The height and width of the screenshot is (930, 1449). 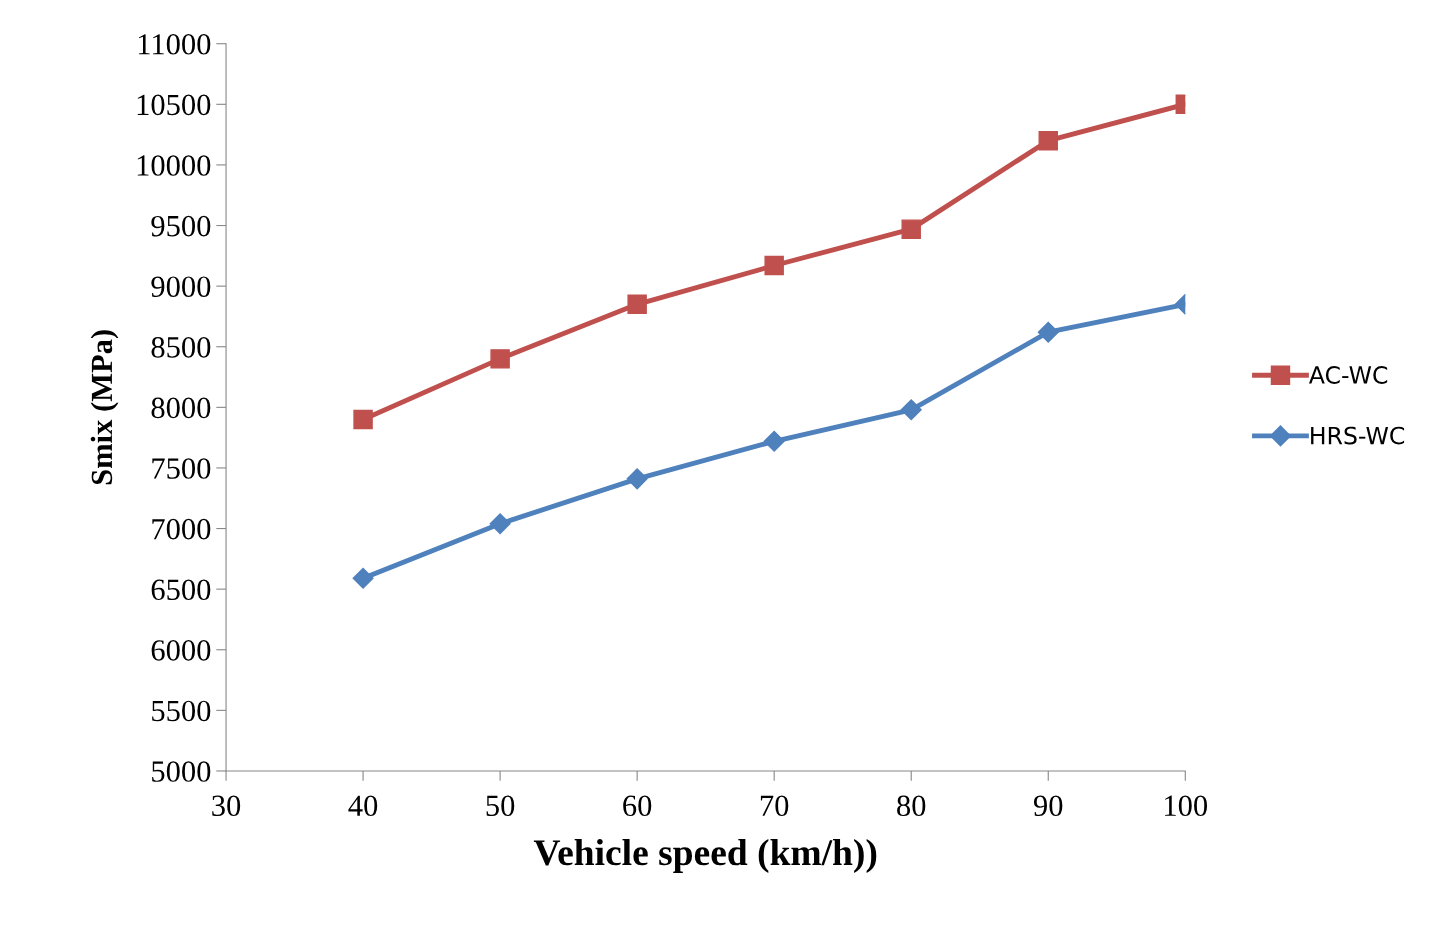 I want to click on y-tick-label: 7000, so click(x=181, y=529).